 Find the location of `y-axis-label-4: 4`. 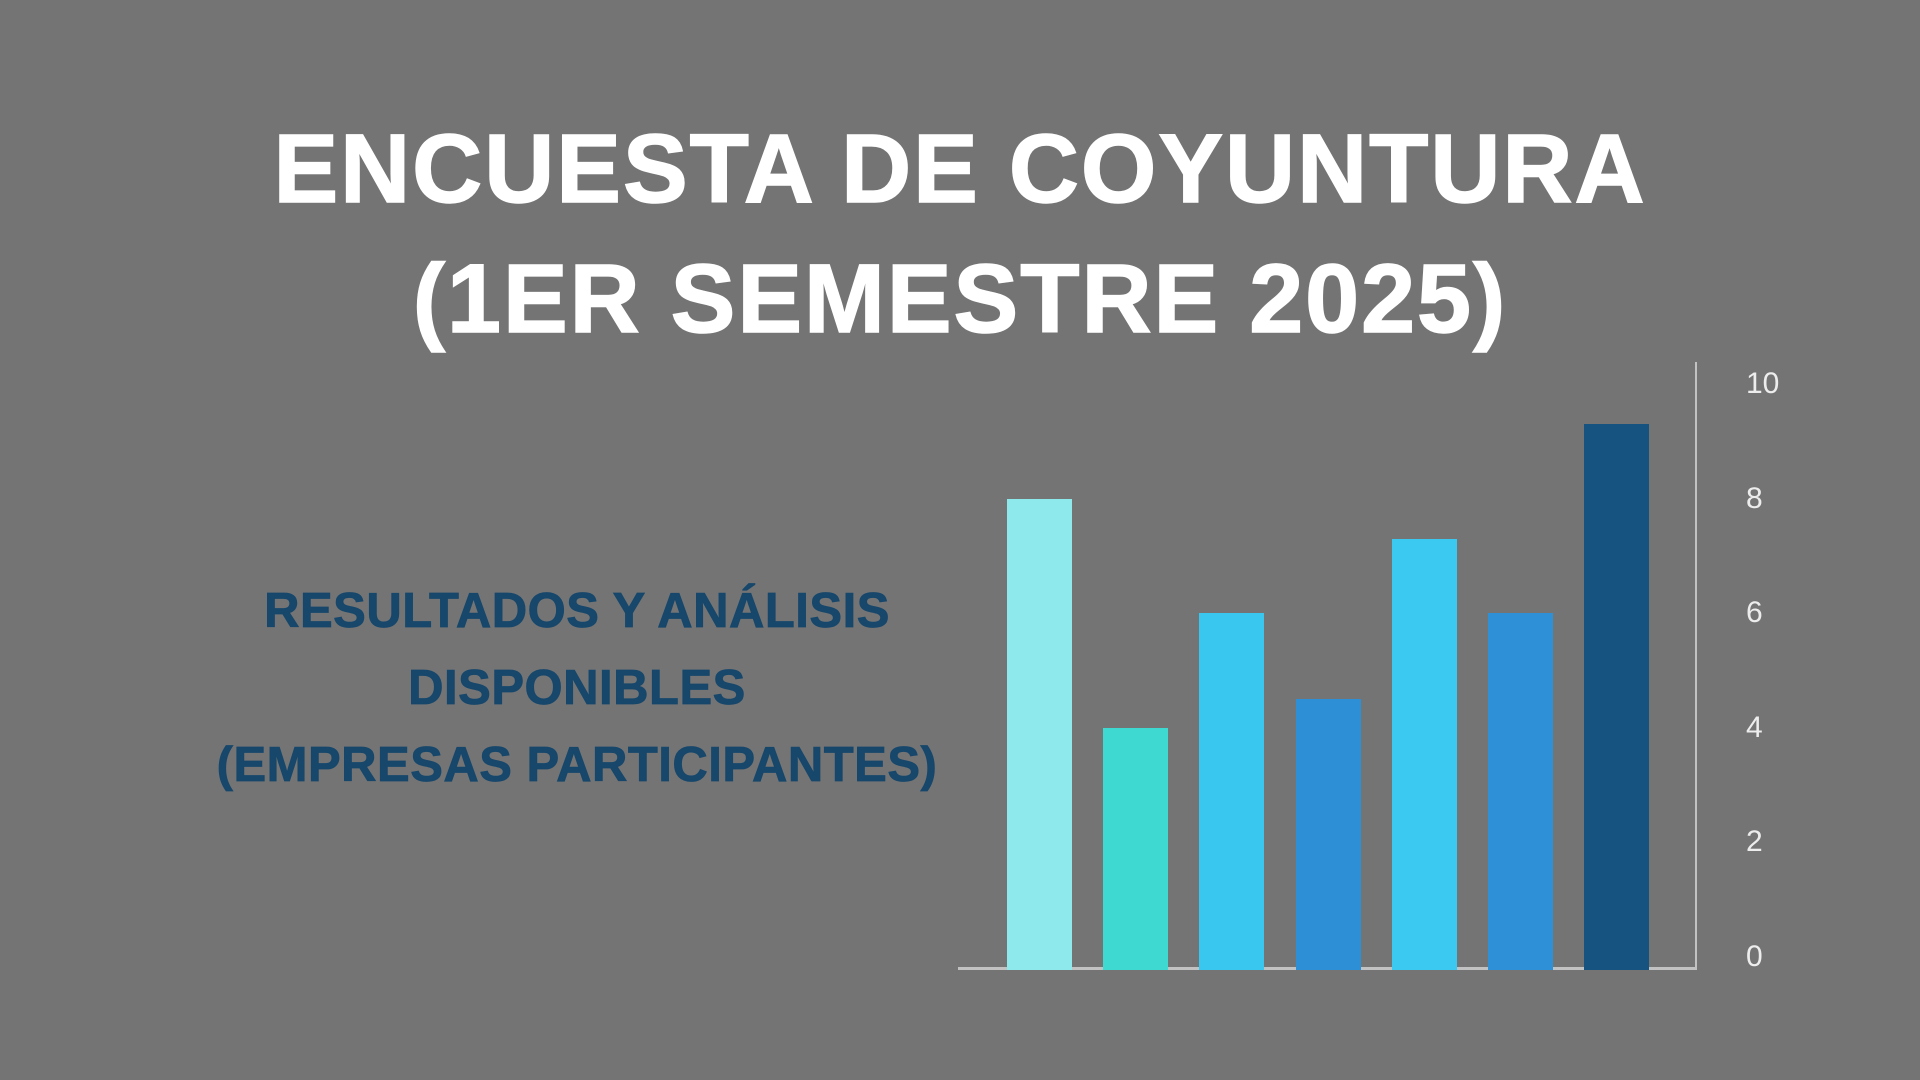

y-axis-label-4: 4 is located at coordinates (1754, 727).